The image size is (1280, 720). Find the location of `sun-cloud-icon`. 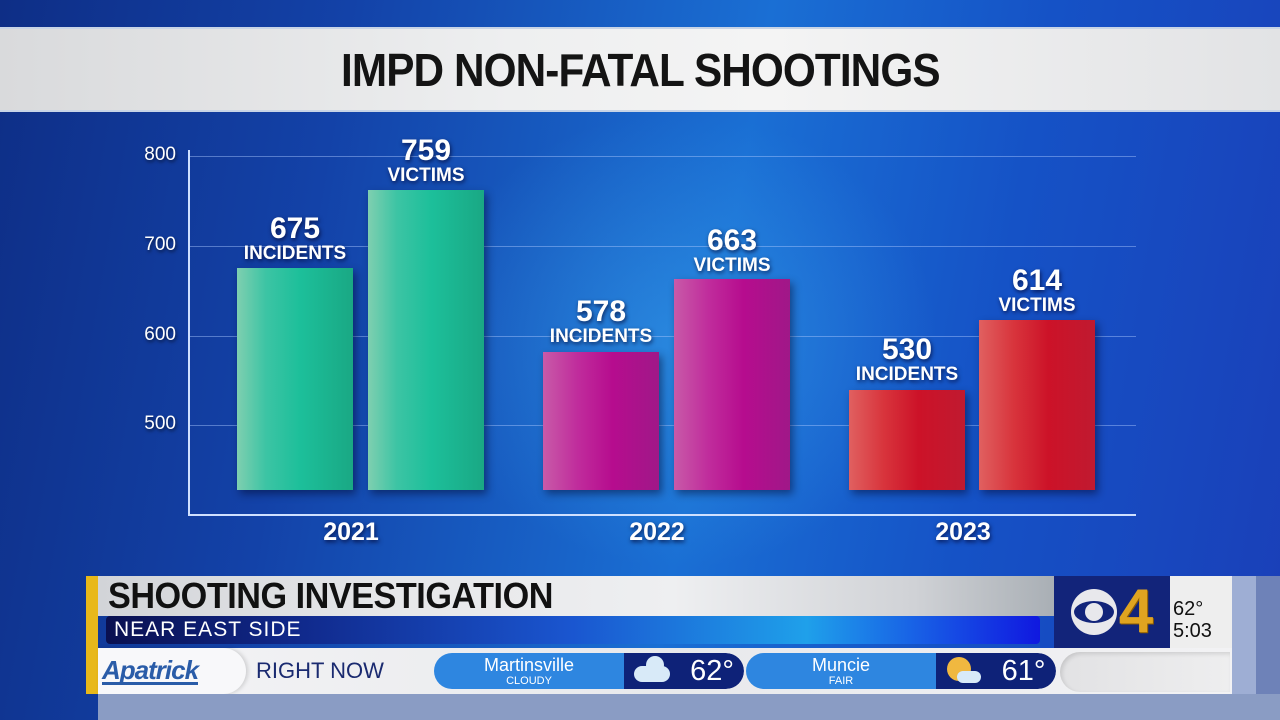

sun-cloud-icon is located at coordinates (963, 671).